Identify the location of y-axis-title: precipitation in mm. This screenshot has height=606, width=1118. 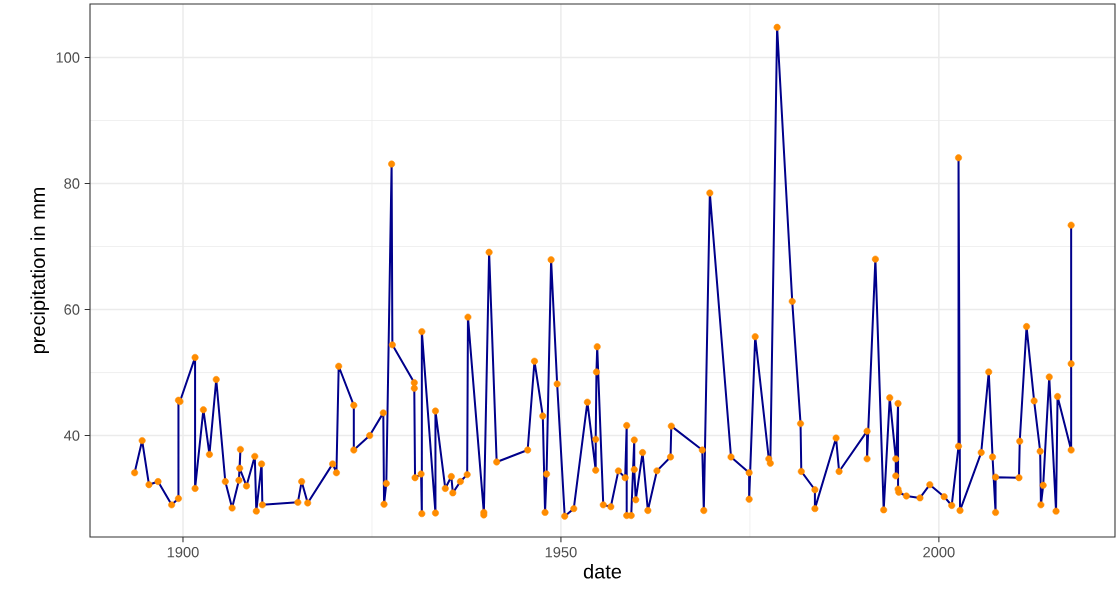
(39, 270).